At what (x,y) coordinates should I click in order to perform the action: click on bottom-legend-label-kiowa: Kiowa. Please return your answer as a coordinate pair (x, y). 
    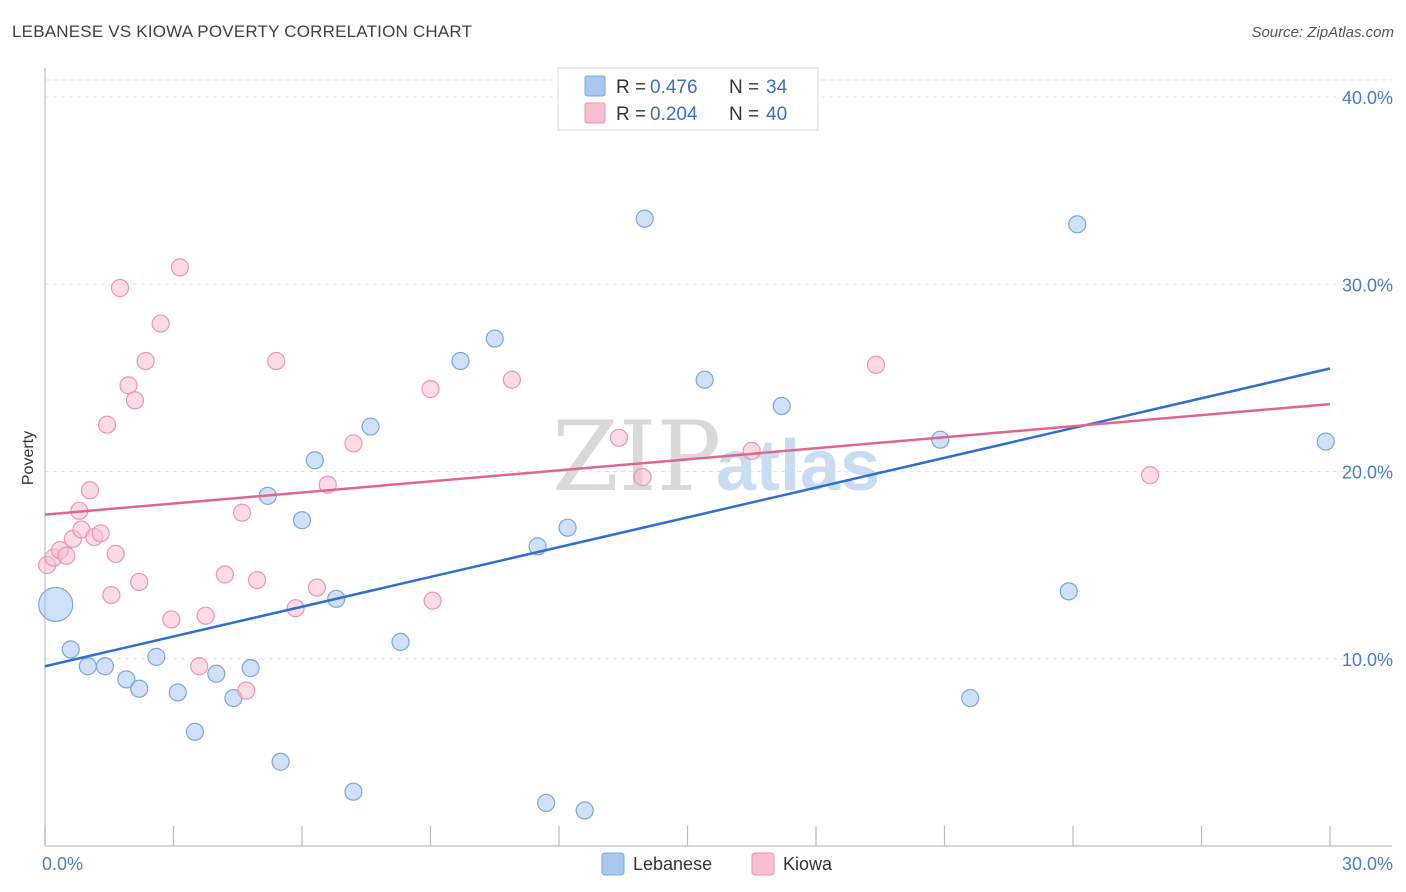
    Looking at the image, I should click on (808, 864).